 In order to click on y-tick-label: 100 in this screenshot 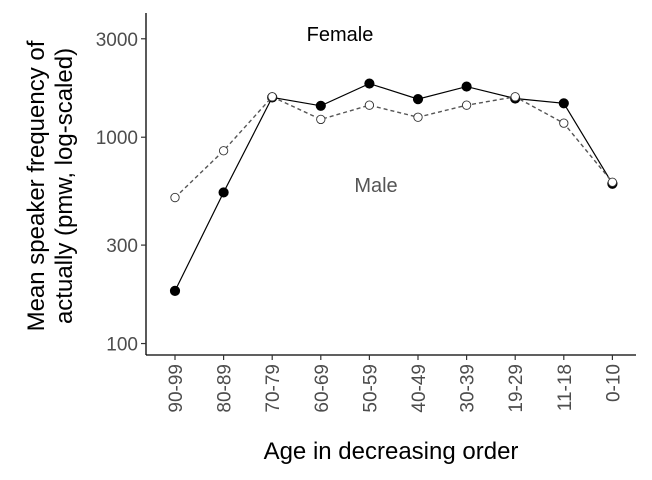, I will do `click(122, 345)`.